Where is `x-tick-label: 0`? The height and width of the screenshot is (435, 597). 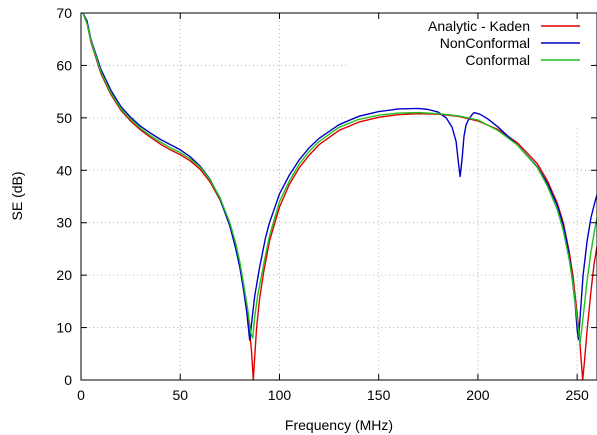 x-tick-label: 0 is located at coordinates (81, 395).